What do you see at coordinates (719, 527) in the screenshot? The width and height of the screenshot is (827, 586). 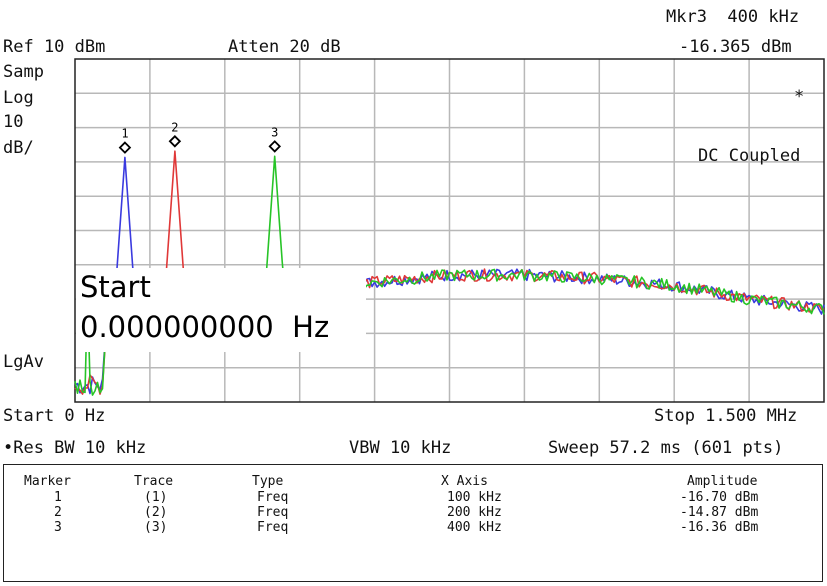 I see `cell-amplitude: -16.36 dBm` at bounding box center [719, 527].